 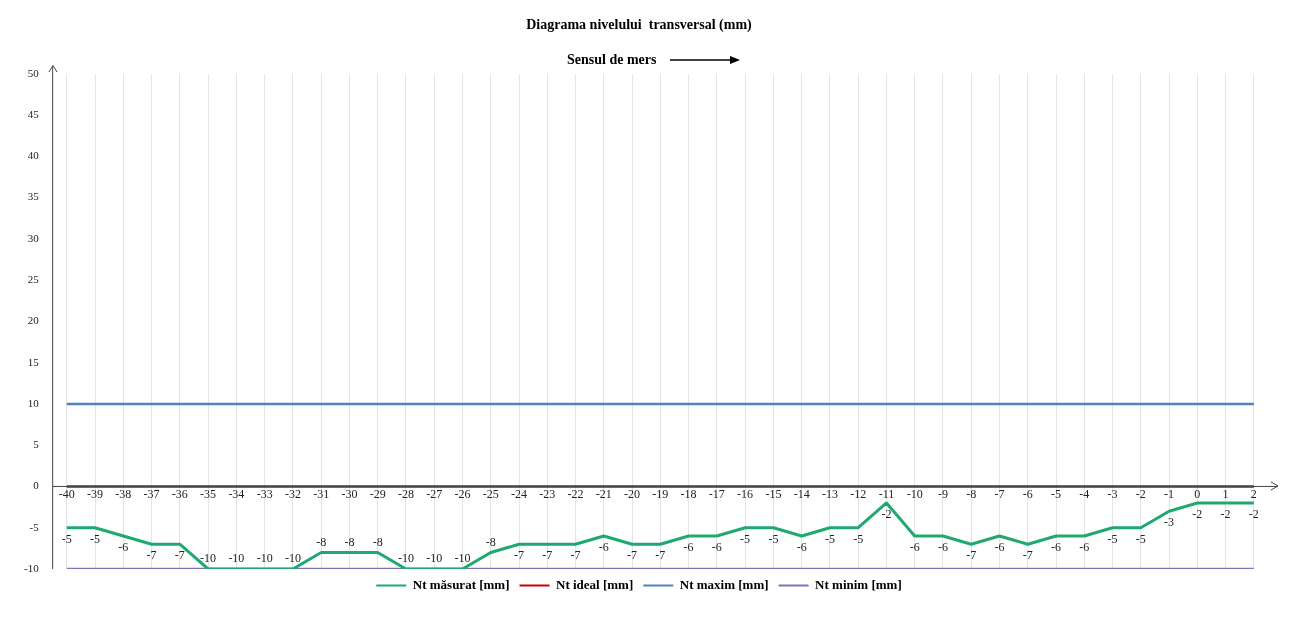 I want to click on legend-label: Nt ideal [mm], so click(x=595, y=584).